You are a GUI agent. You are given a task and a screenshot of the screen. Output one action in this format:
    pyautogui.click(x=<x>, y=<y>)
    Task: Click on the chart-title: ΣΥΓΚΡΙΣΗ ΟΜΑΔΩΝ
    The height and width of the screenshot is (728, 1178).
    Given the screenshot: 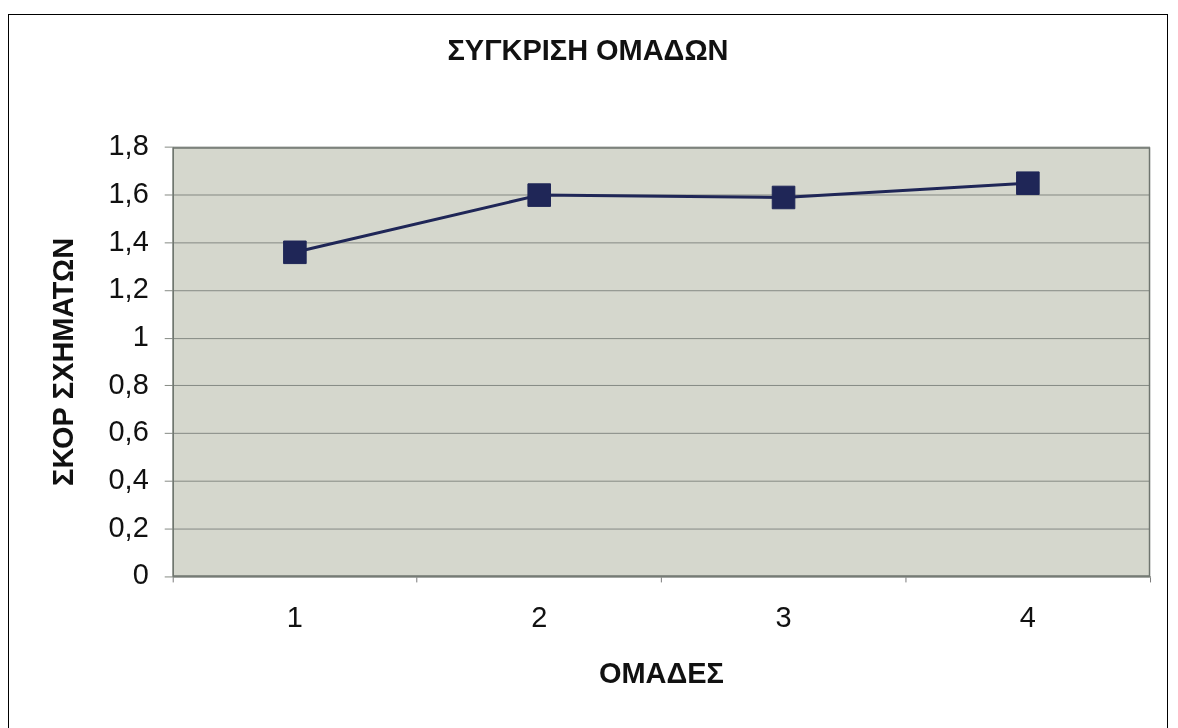 What is the action you would take?
    pyautogui.click(x=588, y=50)
    